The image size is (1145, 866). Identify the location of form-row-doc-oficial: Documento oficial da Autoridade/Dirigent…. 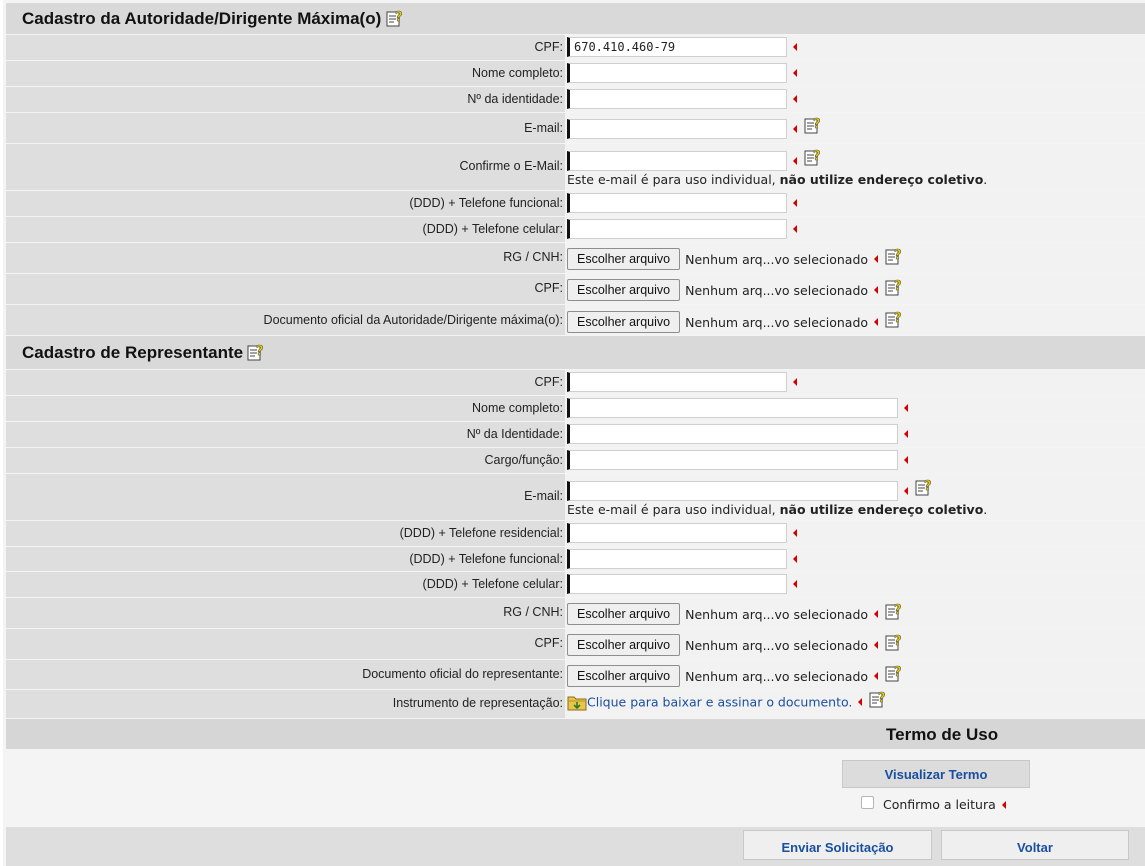
(575, 320).